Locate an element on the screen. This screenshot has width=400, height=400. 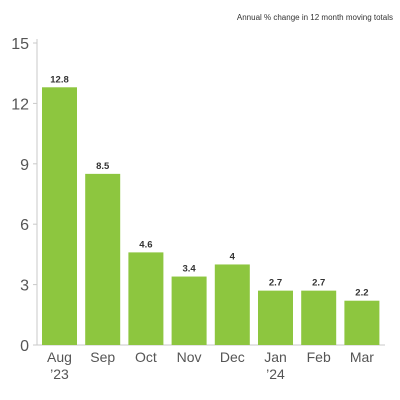
y-tick-label: 0 is located at coordinates (24, 346).